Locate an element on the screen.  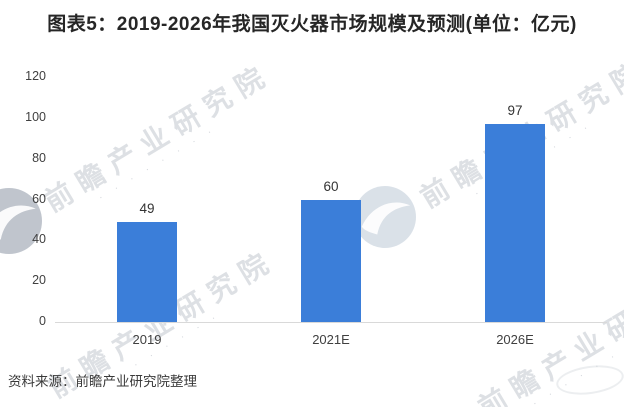
source-note: 资料来源：前瞻产业研究院整理 is located at coordinates (102, 381).